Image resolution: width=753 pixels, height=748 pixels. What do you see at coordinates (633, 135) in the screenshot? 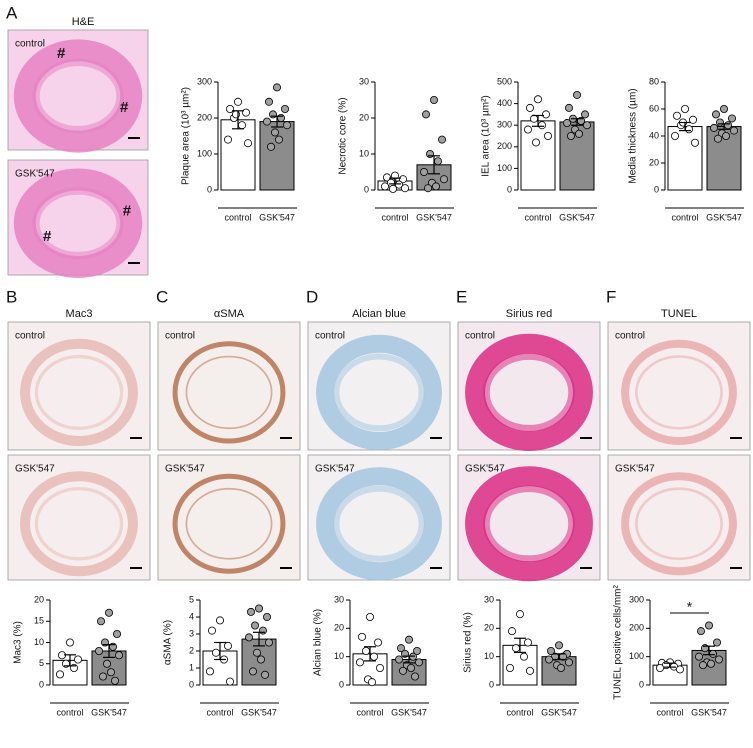
I see `y-axis-label: Media thickness (µm)` at bounding box center [633, 135].